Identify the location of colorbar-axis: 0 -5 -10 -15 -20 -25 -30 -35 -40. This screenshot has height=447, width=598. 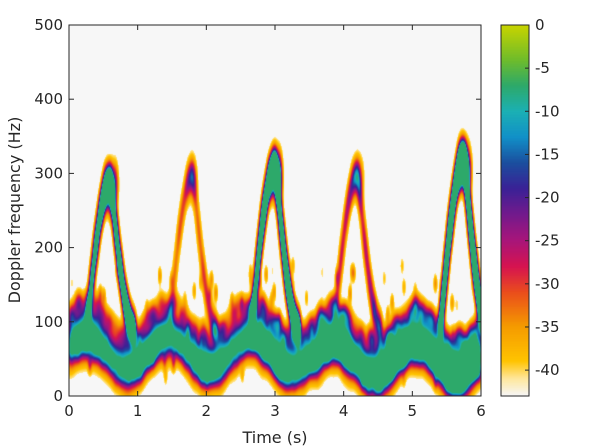
(542, 197).